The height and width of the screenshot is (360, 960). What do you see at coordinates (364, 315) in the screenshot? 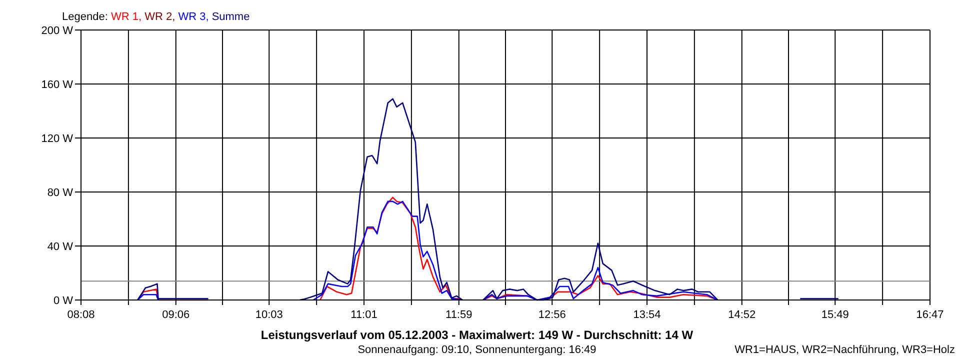
I see `x-tick-label: 11:01` at bounding box center [364, 315].